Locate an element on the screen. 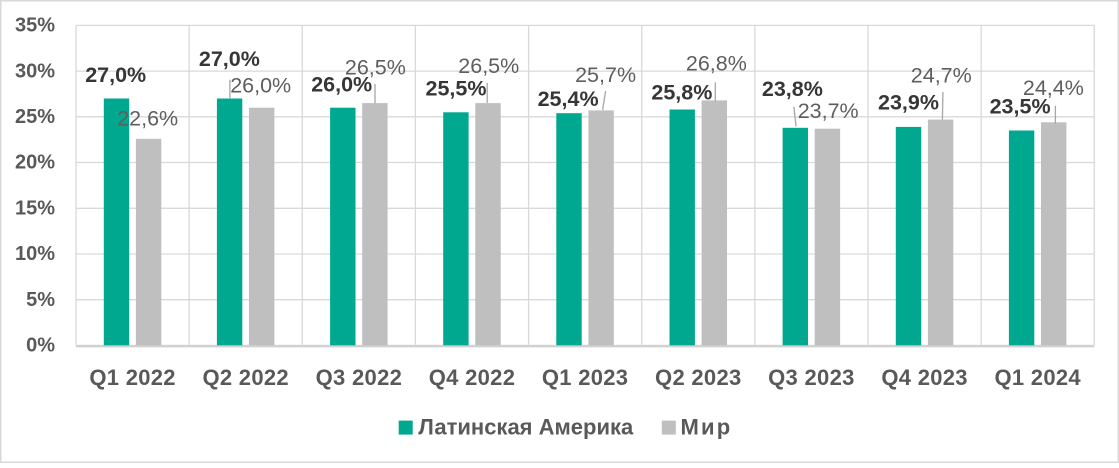 Image resolution: width=1119 pixels, height=468 pixels. svg-text: Q3 2023 is located at coordinates (811, 377).